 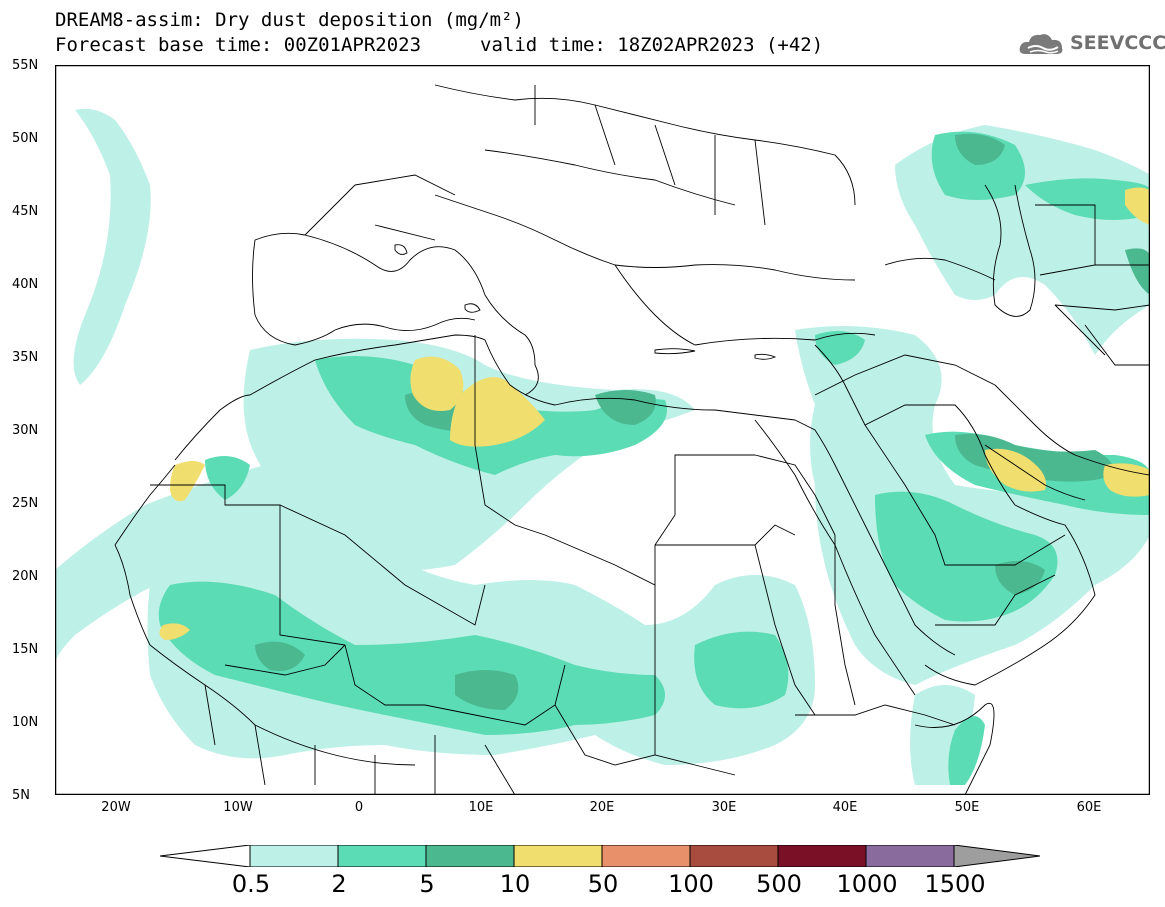 I want to click on lat-label: 5N, so click(x=21, y=795).